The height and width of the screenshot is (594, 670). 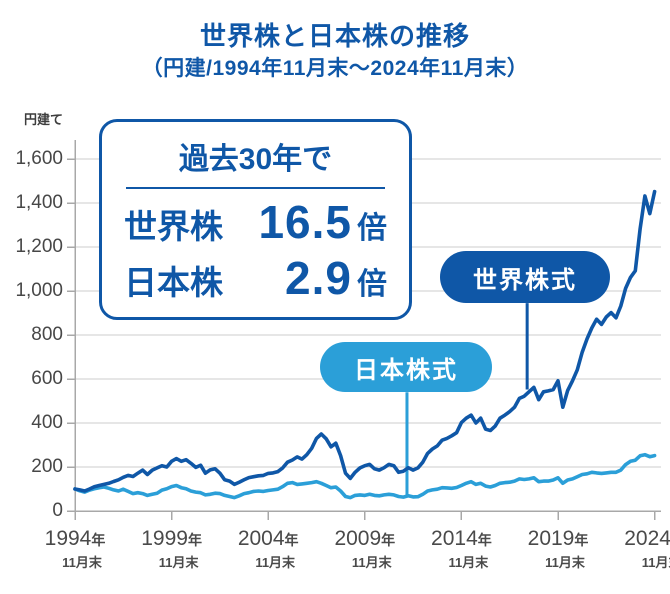 What do you see at coordinates (173, 226) in the screenshot?
I see `world-label: 世界株` at bounding box center [173, 226].